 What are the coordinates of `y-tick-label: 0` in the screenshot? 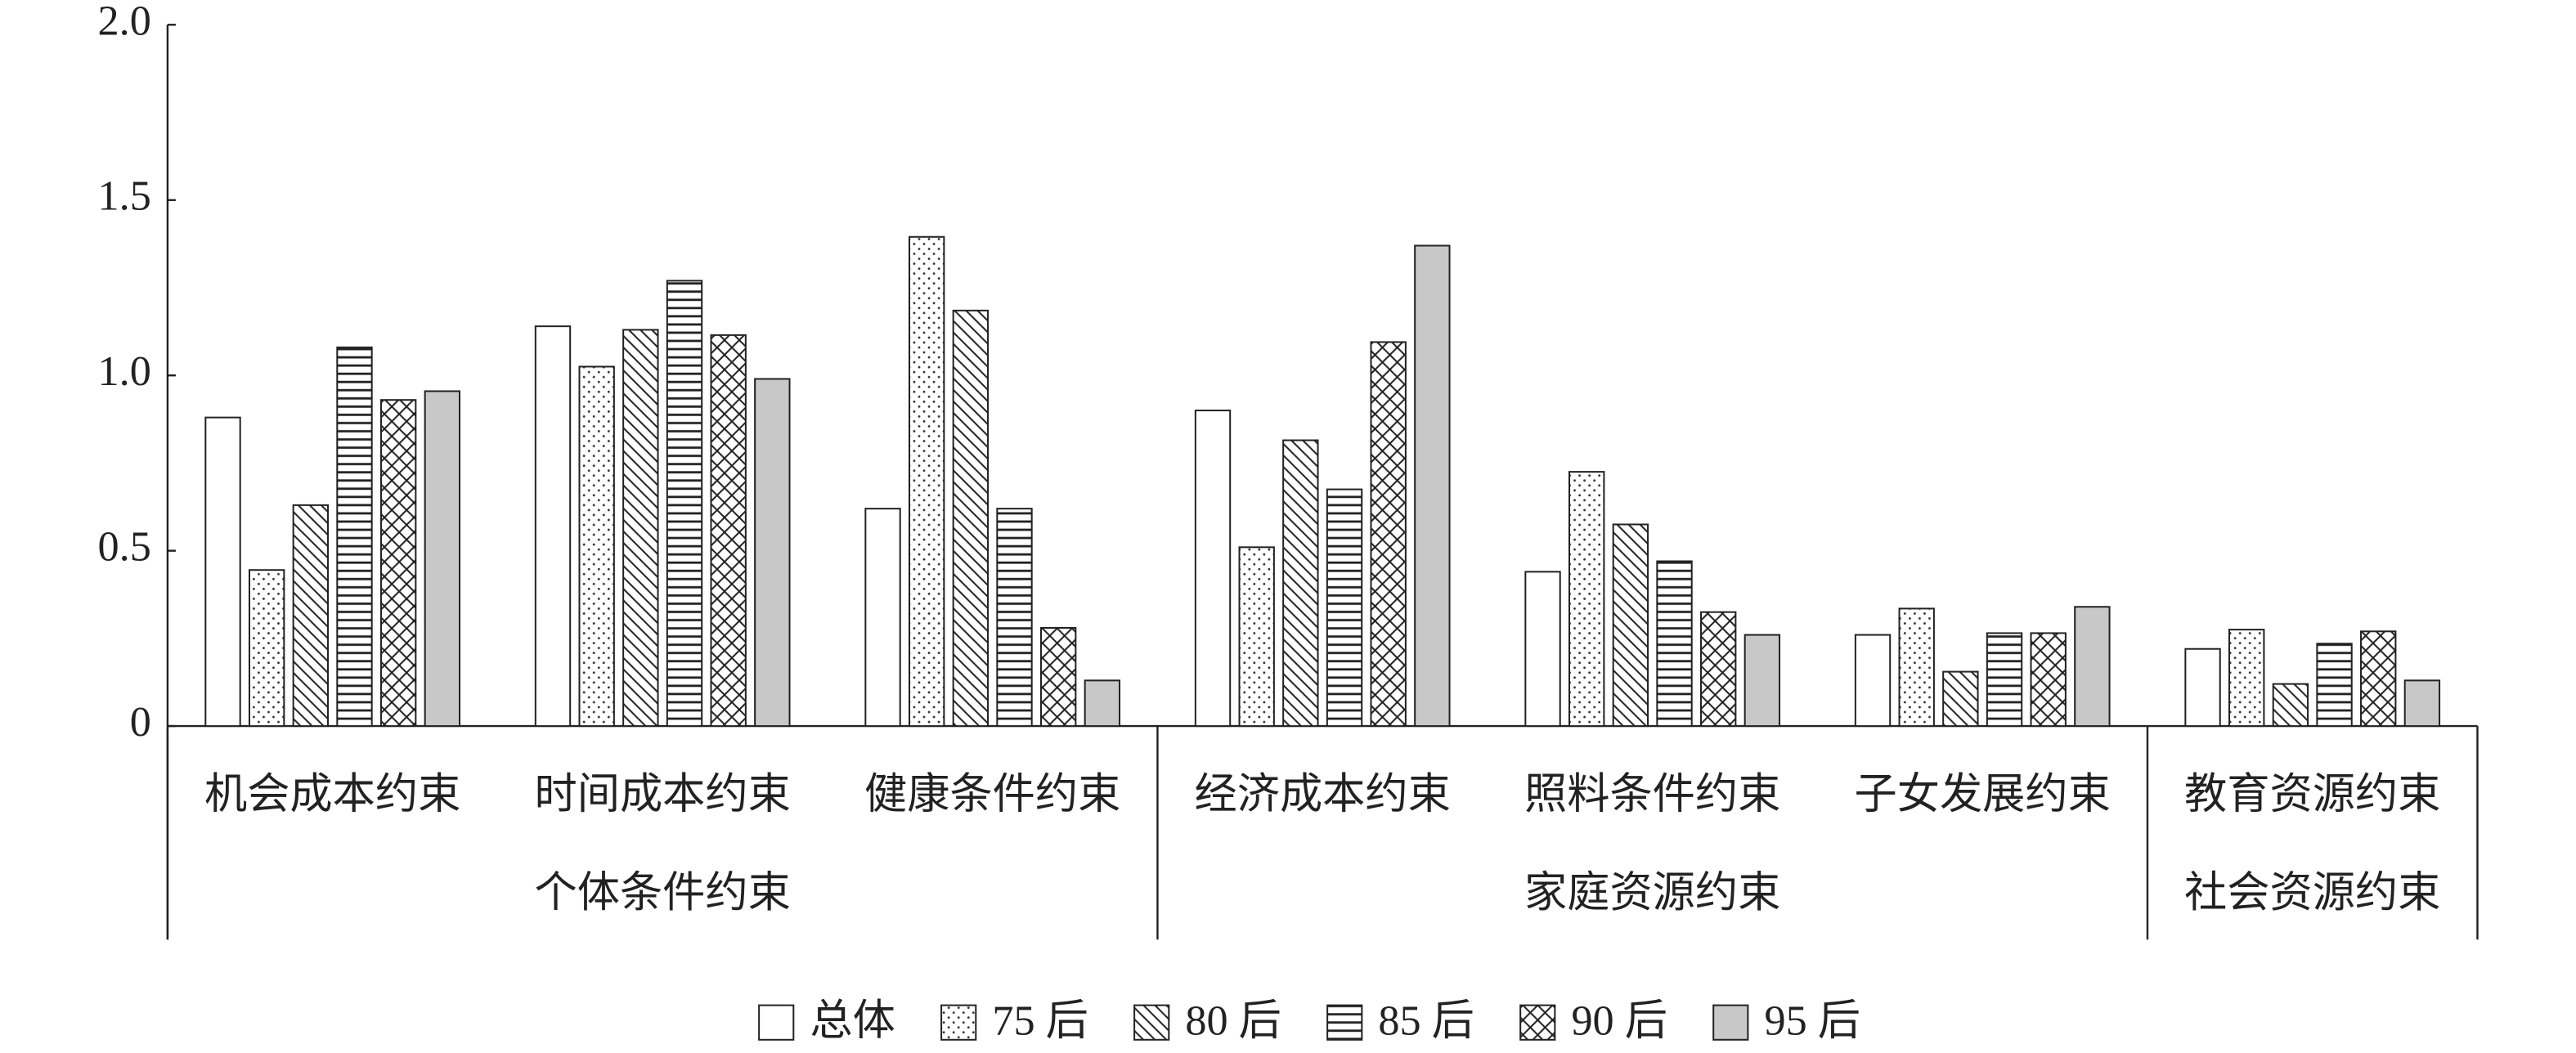 It's located at (141, 722).